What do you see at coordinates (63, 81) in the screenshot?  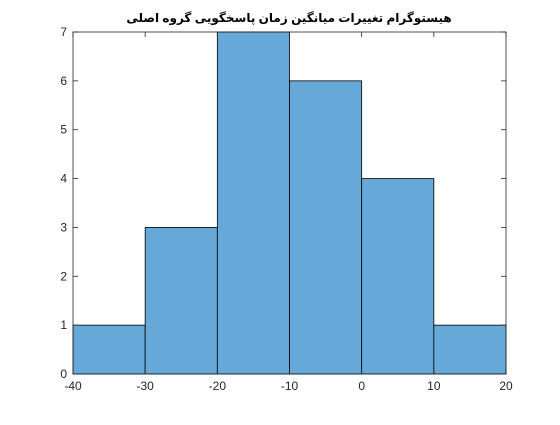 I see `y-tick-label-6: 6` at bounding box center [63, 81].